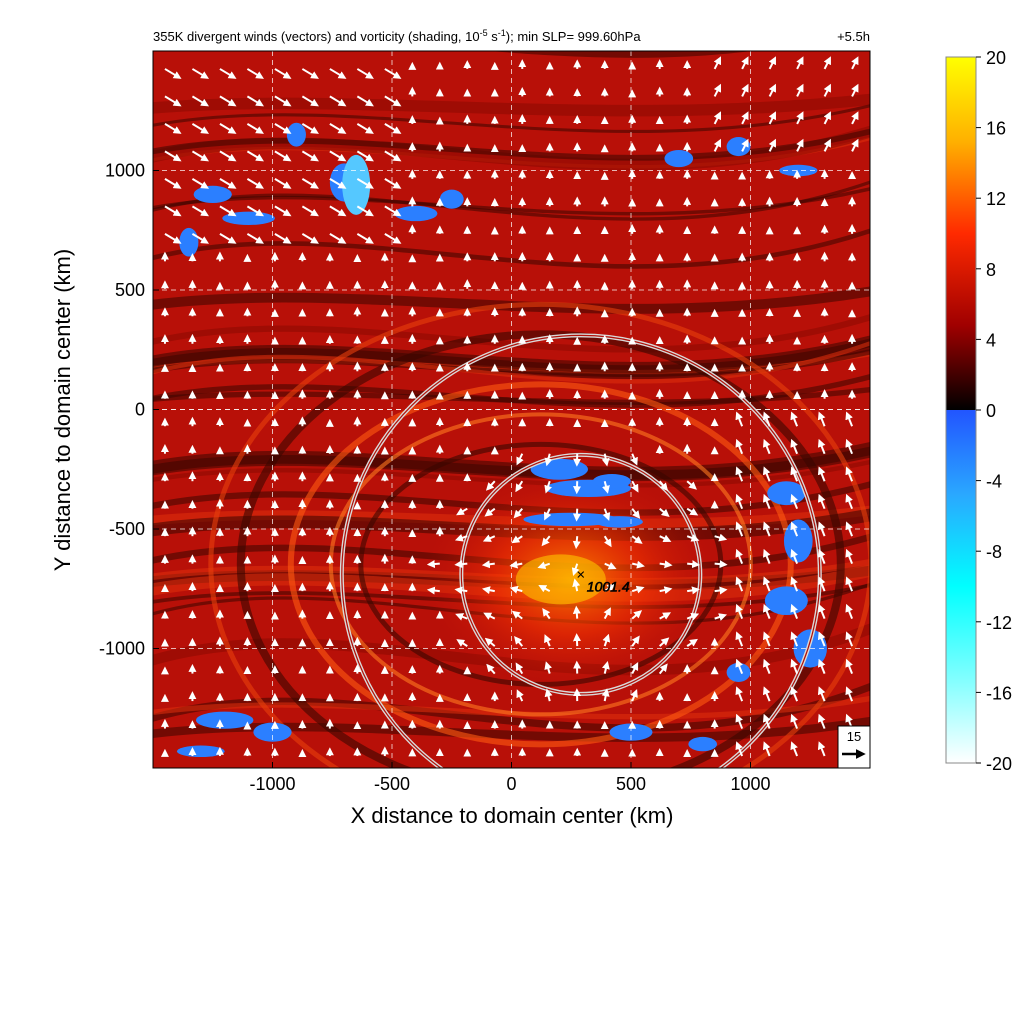 This screenshot has height=1024, width=1024. Describe the element at coordinates (994, 411) in the screenshot. I see `colorbar-ticks: 20 16 12 8 4 0 -4 -8 -12 -16 -20` at that location.